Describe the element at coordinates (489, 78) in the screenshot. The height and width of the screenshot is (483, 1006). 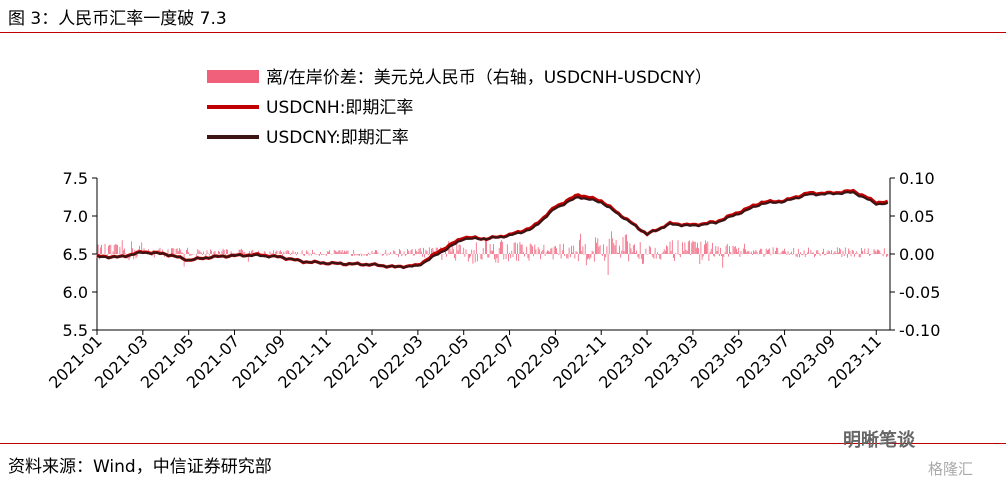
I see `legend-spread-label: 离/在岸价差：美元兑人民币（右轴，USDCNH-USDCNY）` at that location.